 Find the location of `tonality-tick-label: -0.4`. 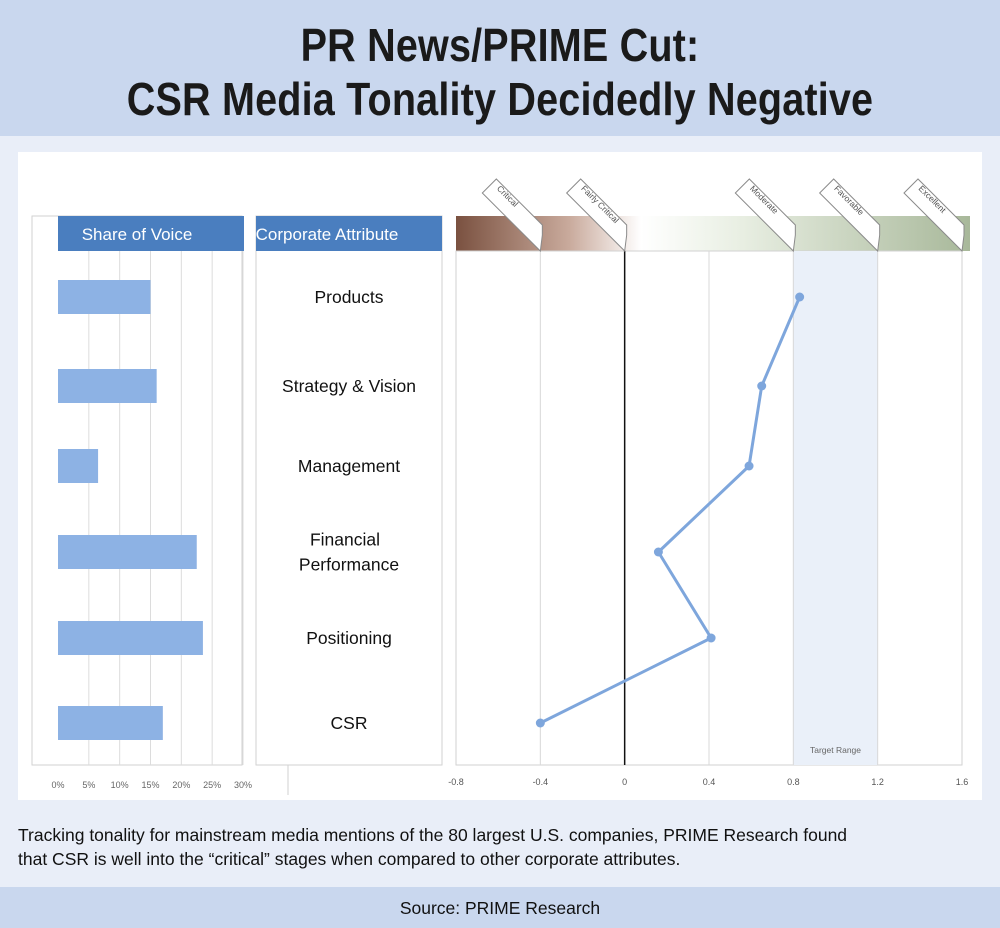

tonality-tick-label: -0.4 is located at coordinates (541, 782).